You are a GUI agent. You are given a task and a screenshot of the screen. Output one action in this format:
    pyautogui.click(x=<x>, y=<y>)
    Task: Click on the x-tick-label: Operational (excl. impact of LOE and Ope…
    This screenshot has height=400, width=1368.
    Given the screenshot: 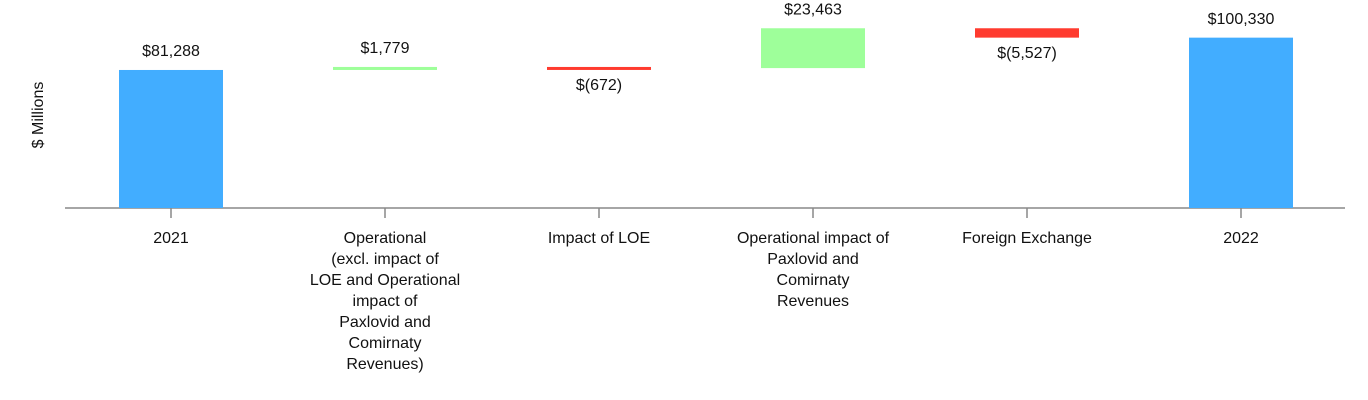 What is the action you would take?
    pyautogui.click(x=385, y=301)
    